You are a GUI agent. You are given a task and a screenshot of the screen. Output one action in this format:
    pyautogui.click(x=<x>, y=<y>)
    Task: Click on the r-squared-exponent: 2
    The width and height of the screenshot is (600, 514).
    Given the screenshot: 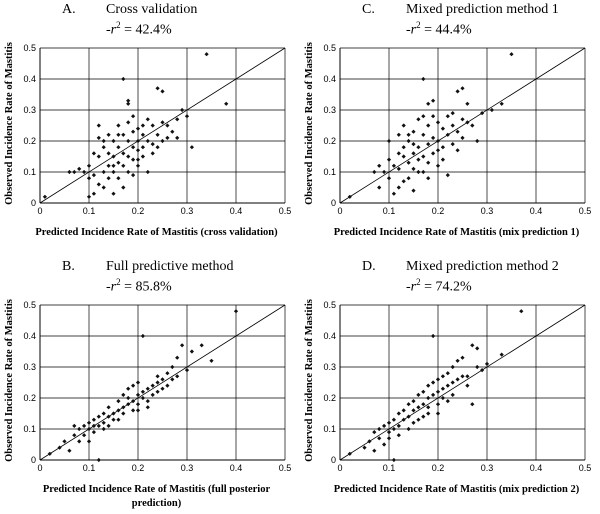 What is the action you would take?
    pyautogui.click(x=118, y=282)
    